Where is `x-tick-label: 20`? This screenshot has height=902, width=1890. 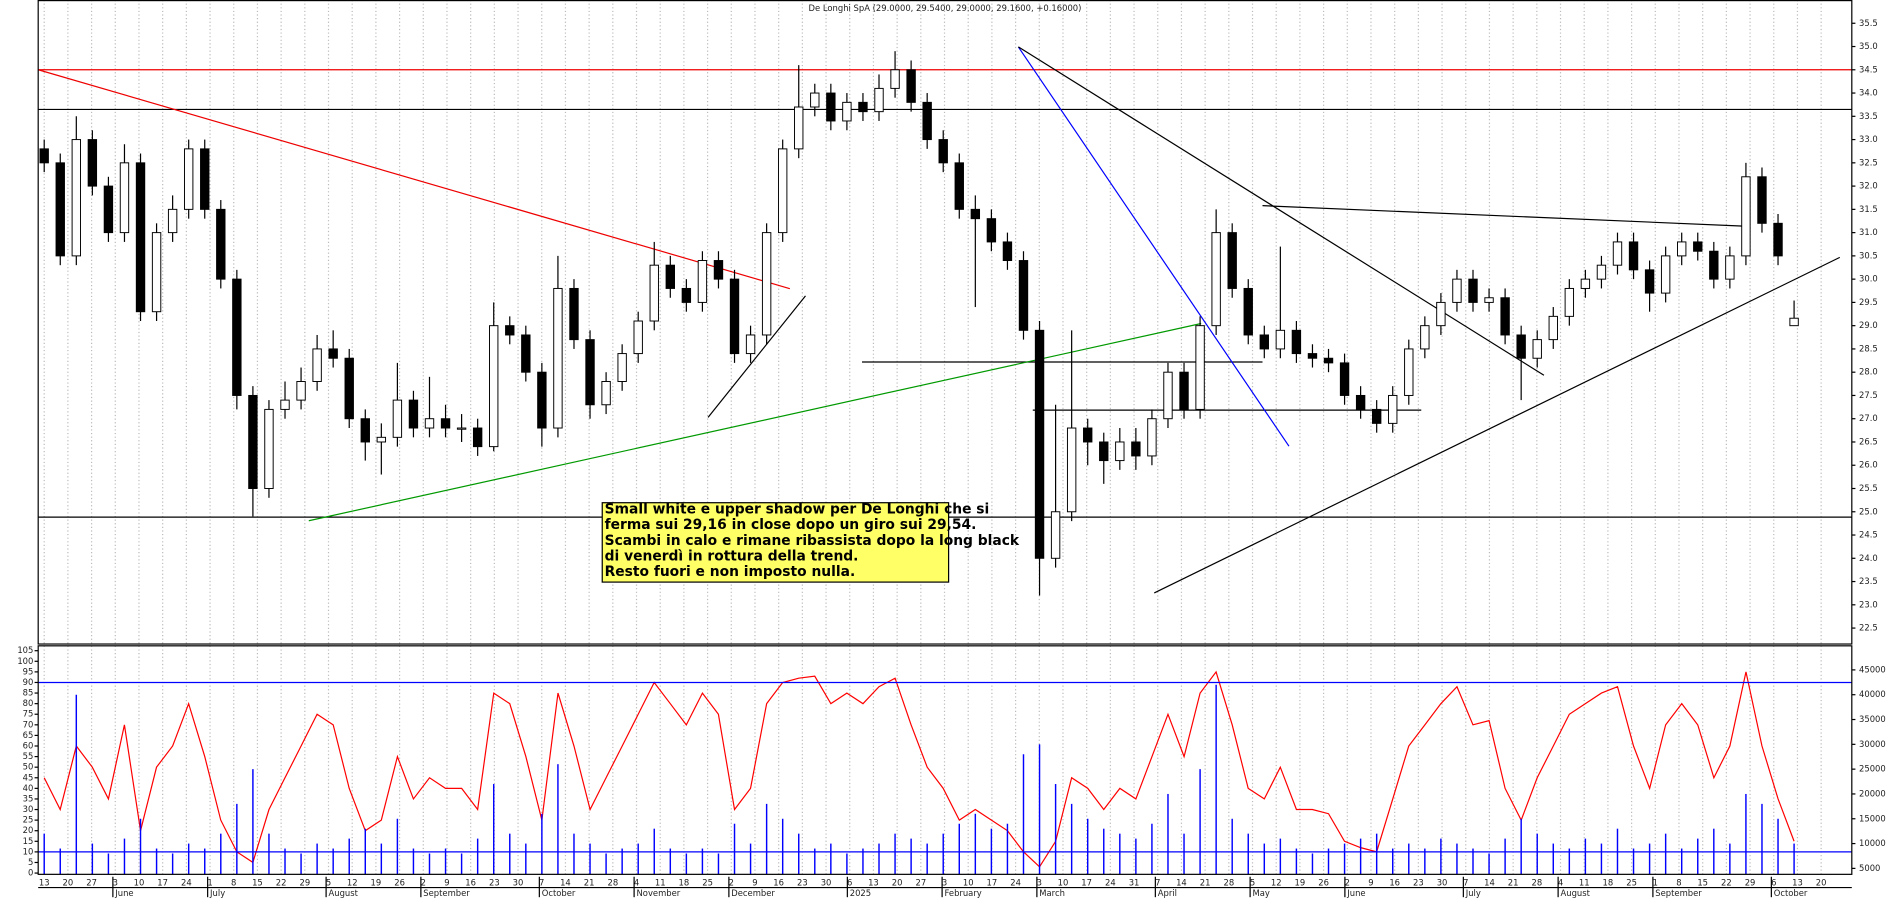
x-tick-label: 20 is located at coordinates (68, 882).